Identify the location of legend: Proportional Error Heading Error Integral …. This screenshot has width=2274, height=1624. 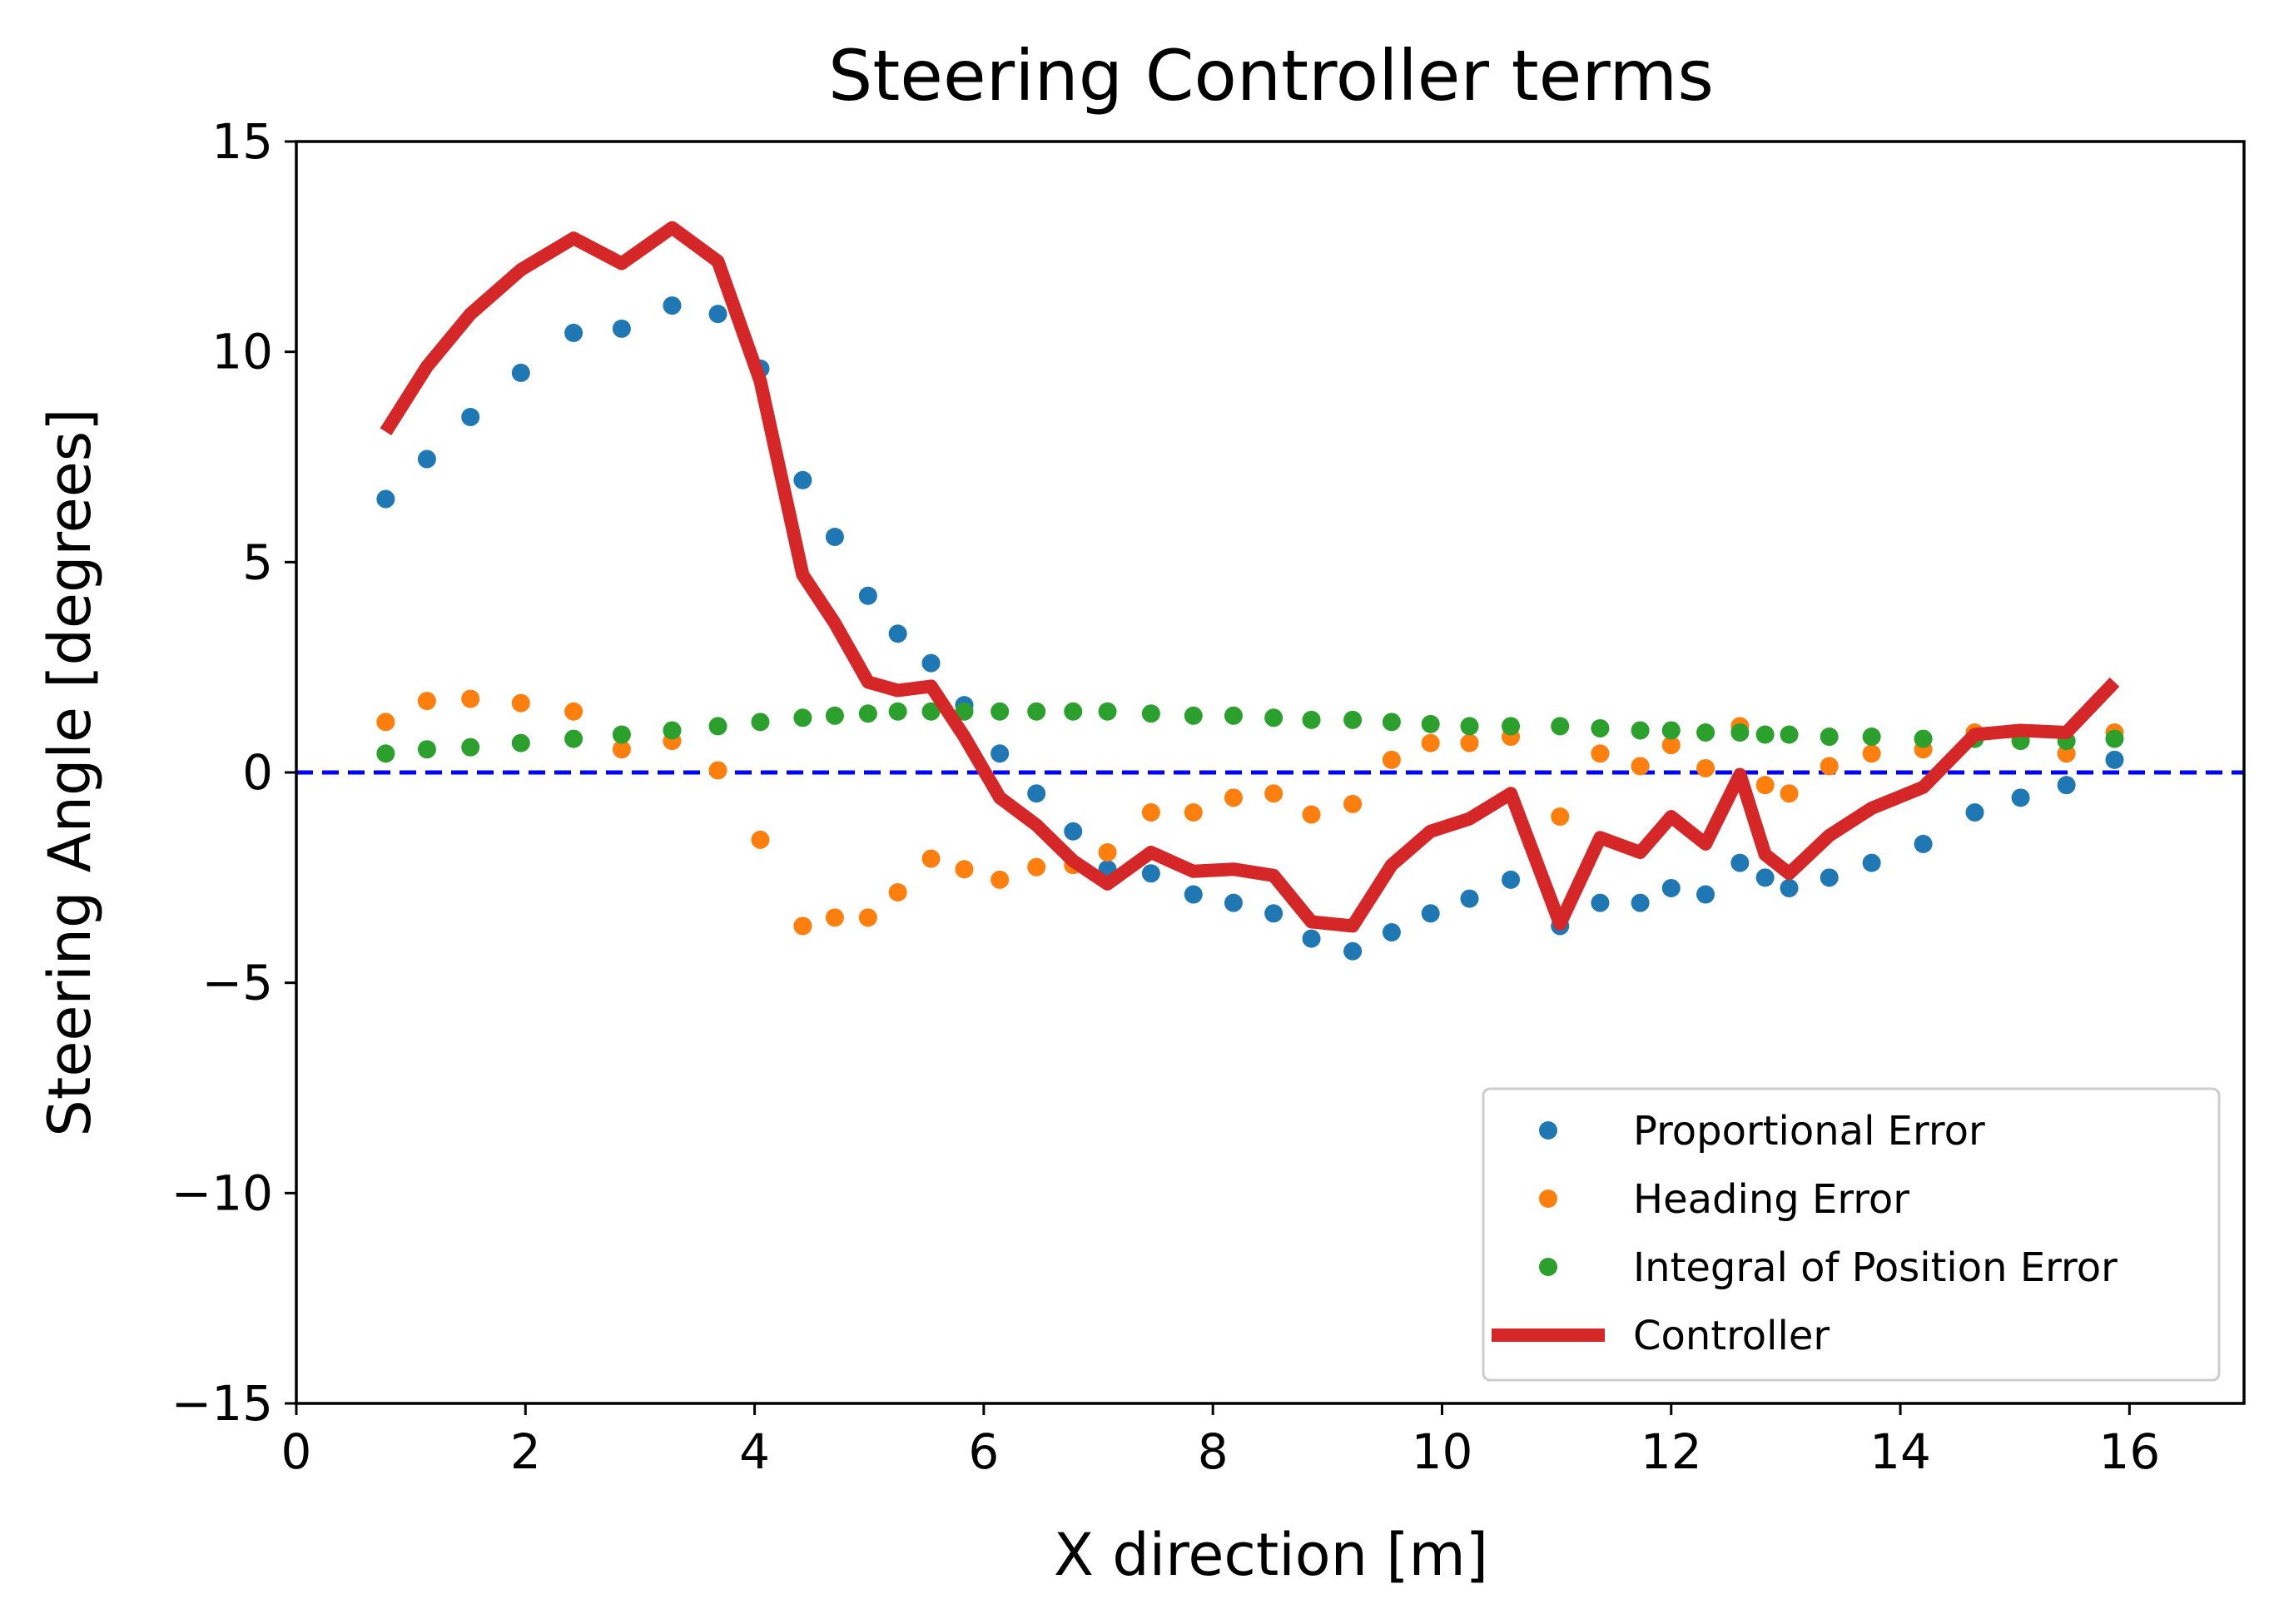
(1851, 1235).